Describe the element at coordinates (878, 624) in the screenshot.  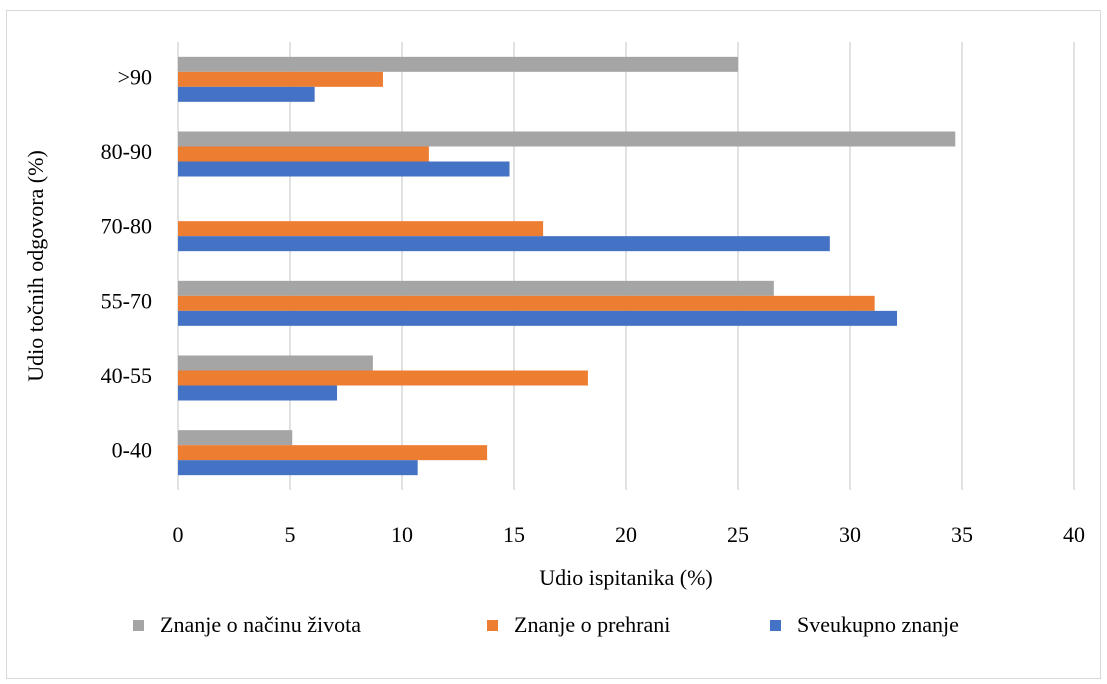
I see `legend-label: Sveukupno znanje` at that location.